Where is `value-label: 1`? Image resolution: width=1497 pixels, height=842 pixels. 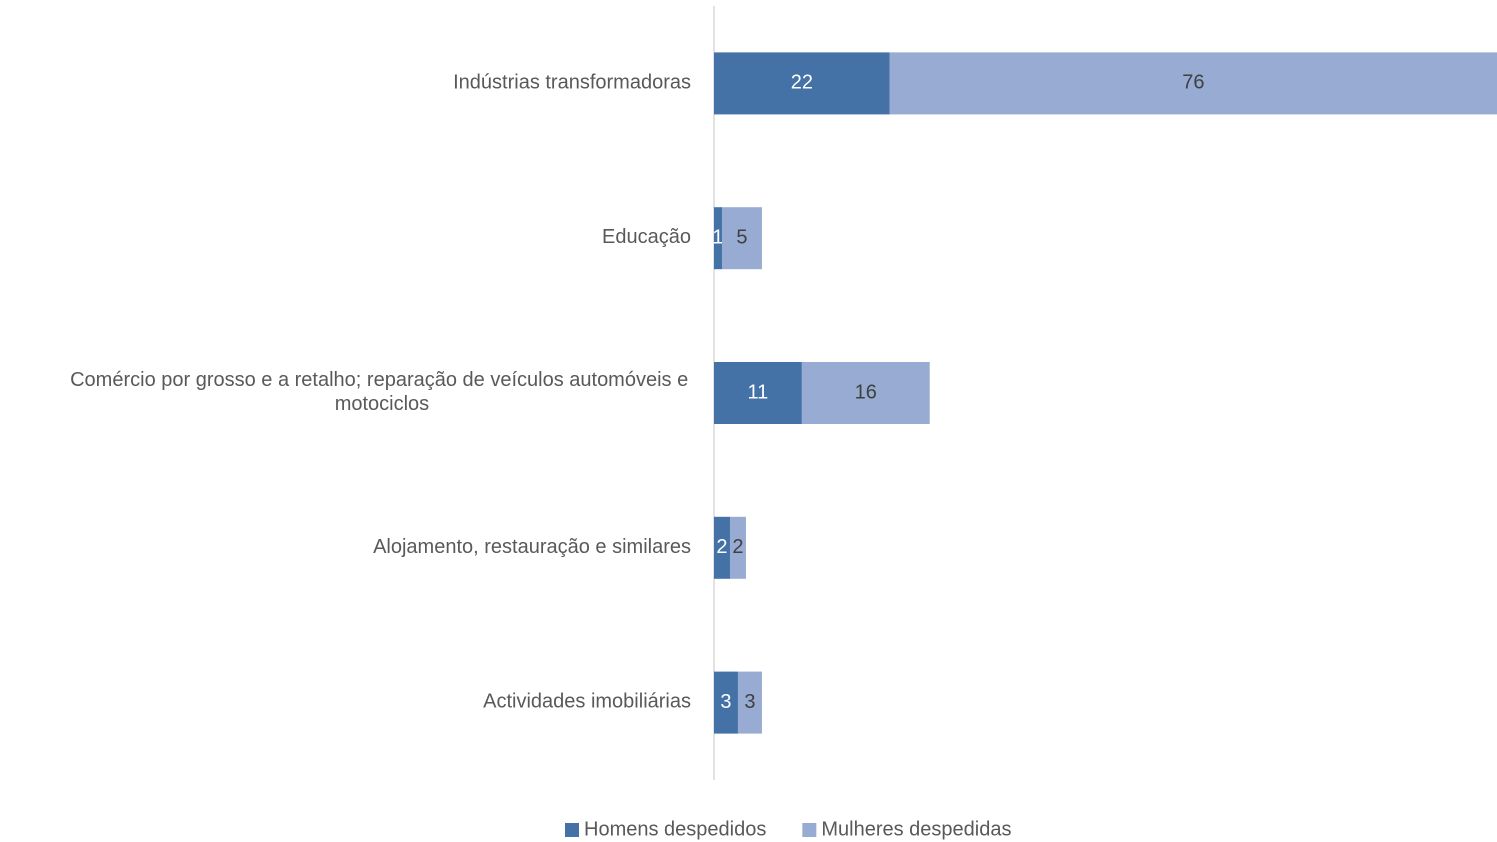 value-label: 1 is located at coordinates (717, 237).